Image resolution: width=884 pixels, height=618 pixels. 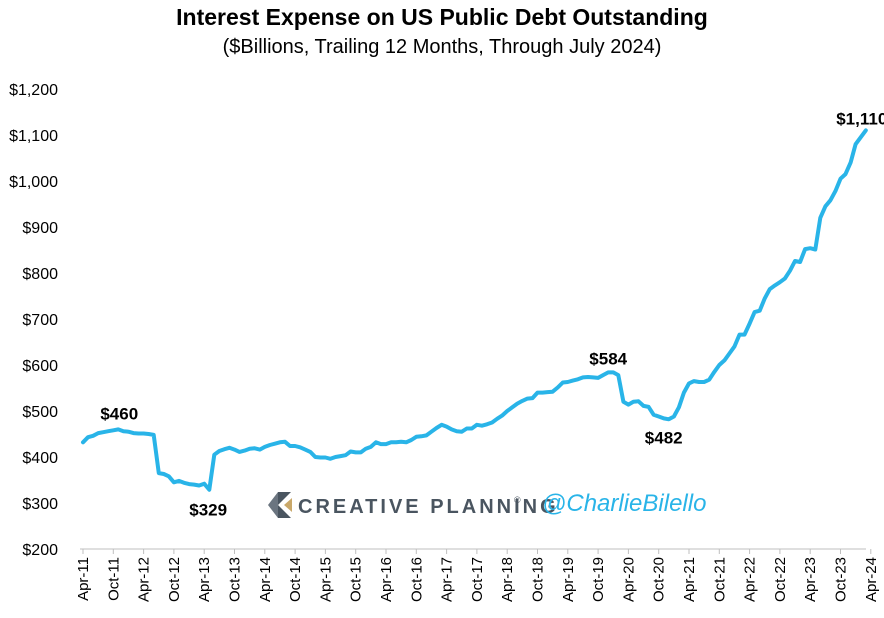 I want to click on x-tick-label: Oct-17, so click(x=477, y=579).